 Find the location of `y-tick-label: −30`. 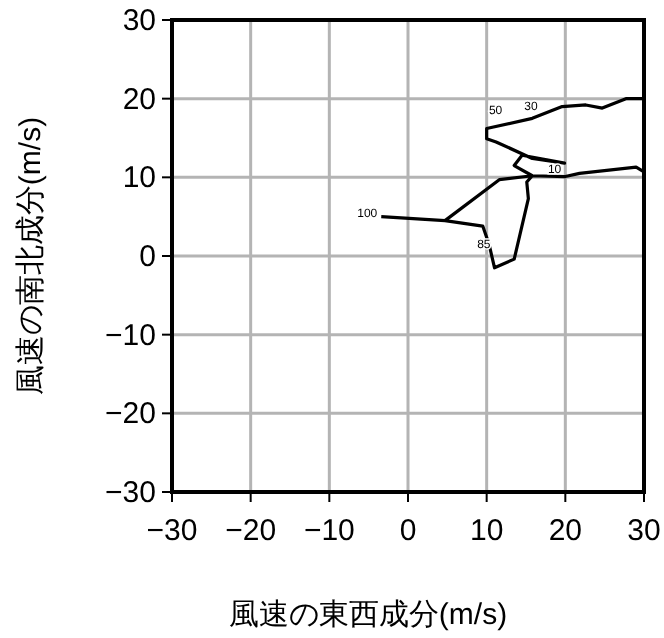

y-tick-label: −30 is located at coordinates (130, 493).